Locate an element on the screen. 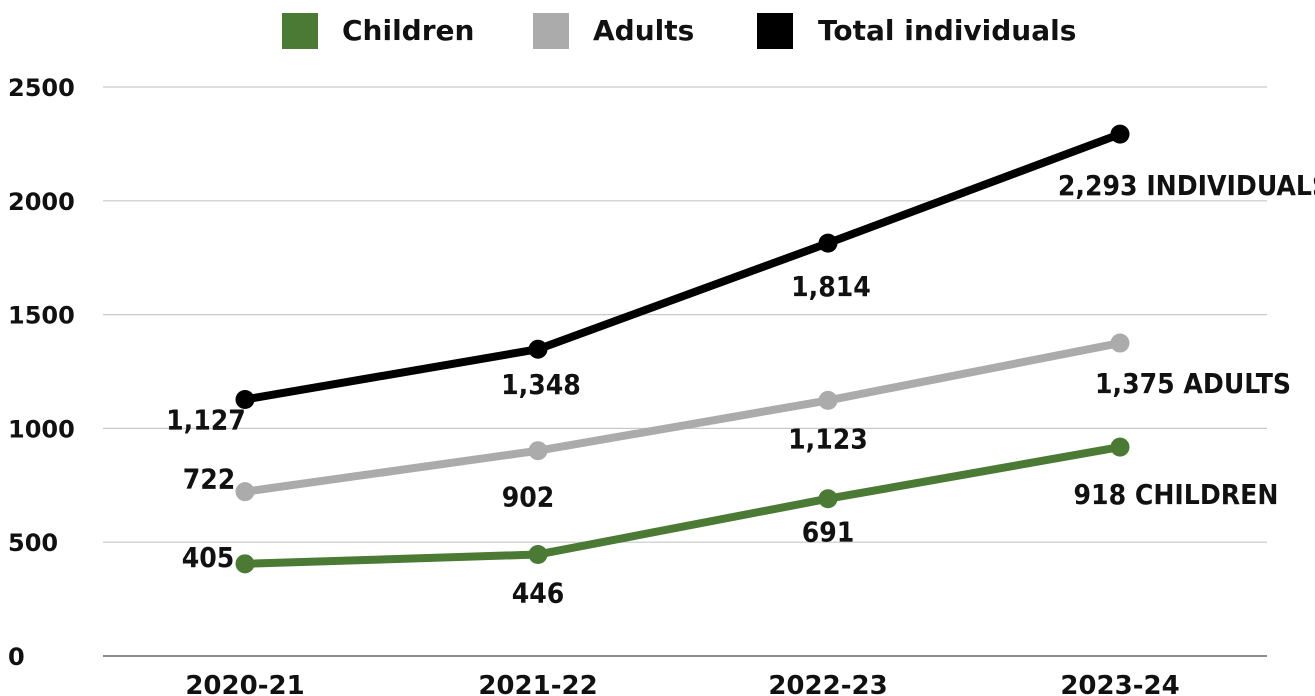  y-tick-label: 2500 is located at coordinates (41, 88).